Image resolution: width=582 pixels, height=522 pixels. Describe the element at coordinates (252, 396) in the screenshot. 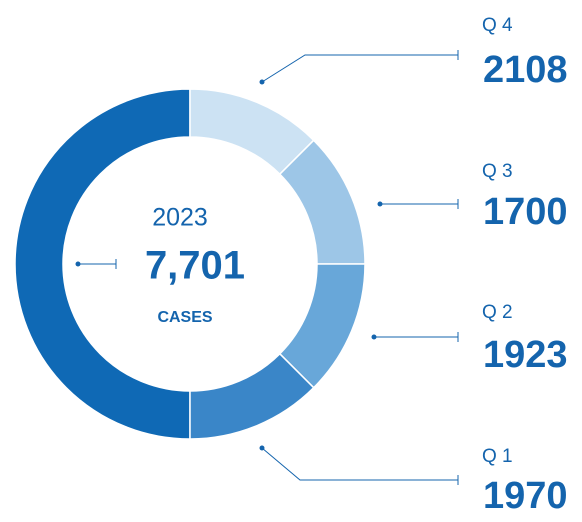

I see `segment-q1` at that location.